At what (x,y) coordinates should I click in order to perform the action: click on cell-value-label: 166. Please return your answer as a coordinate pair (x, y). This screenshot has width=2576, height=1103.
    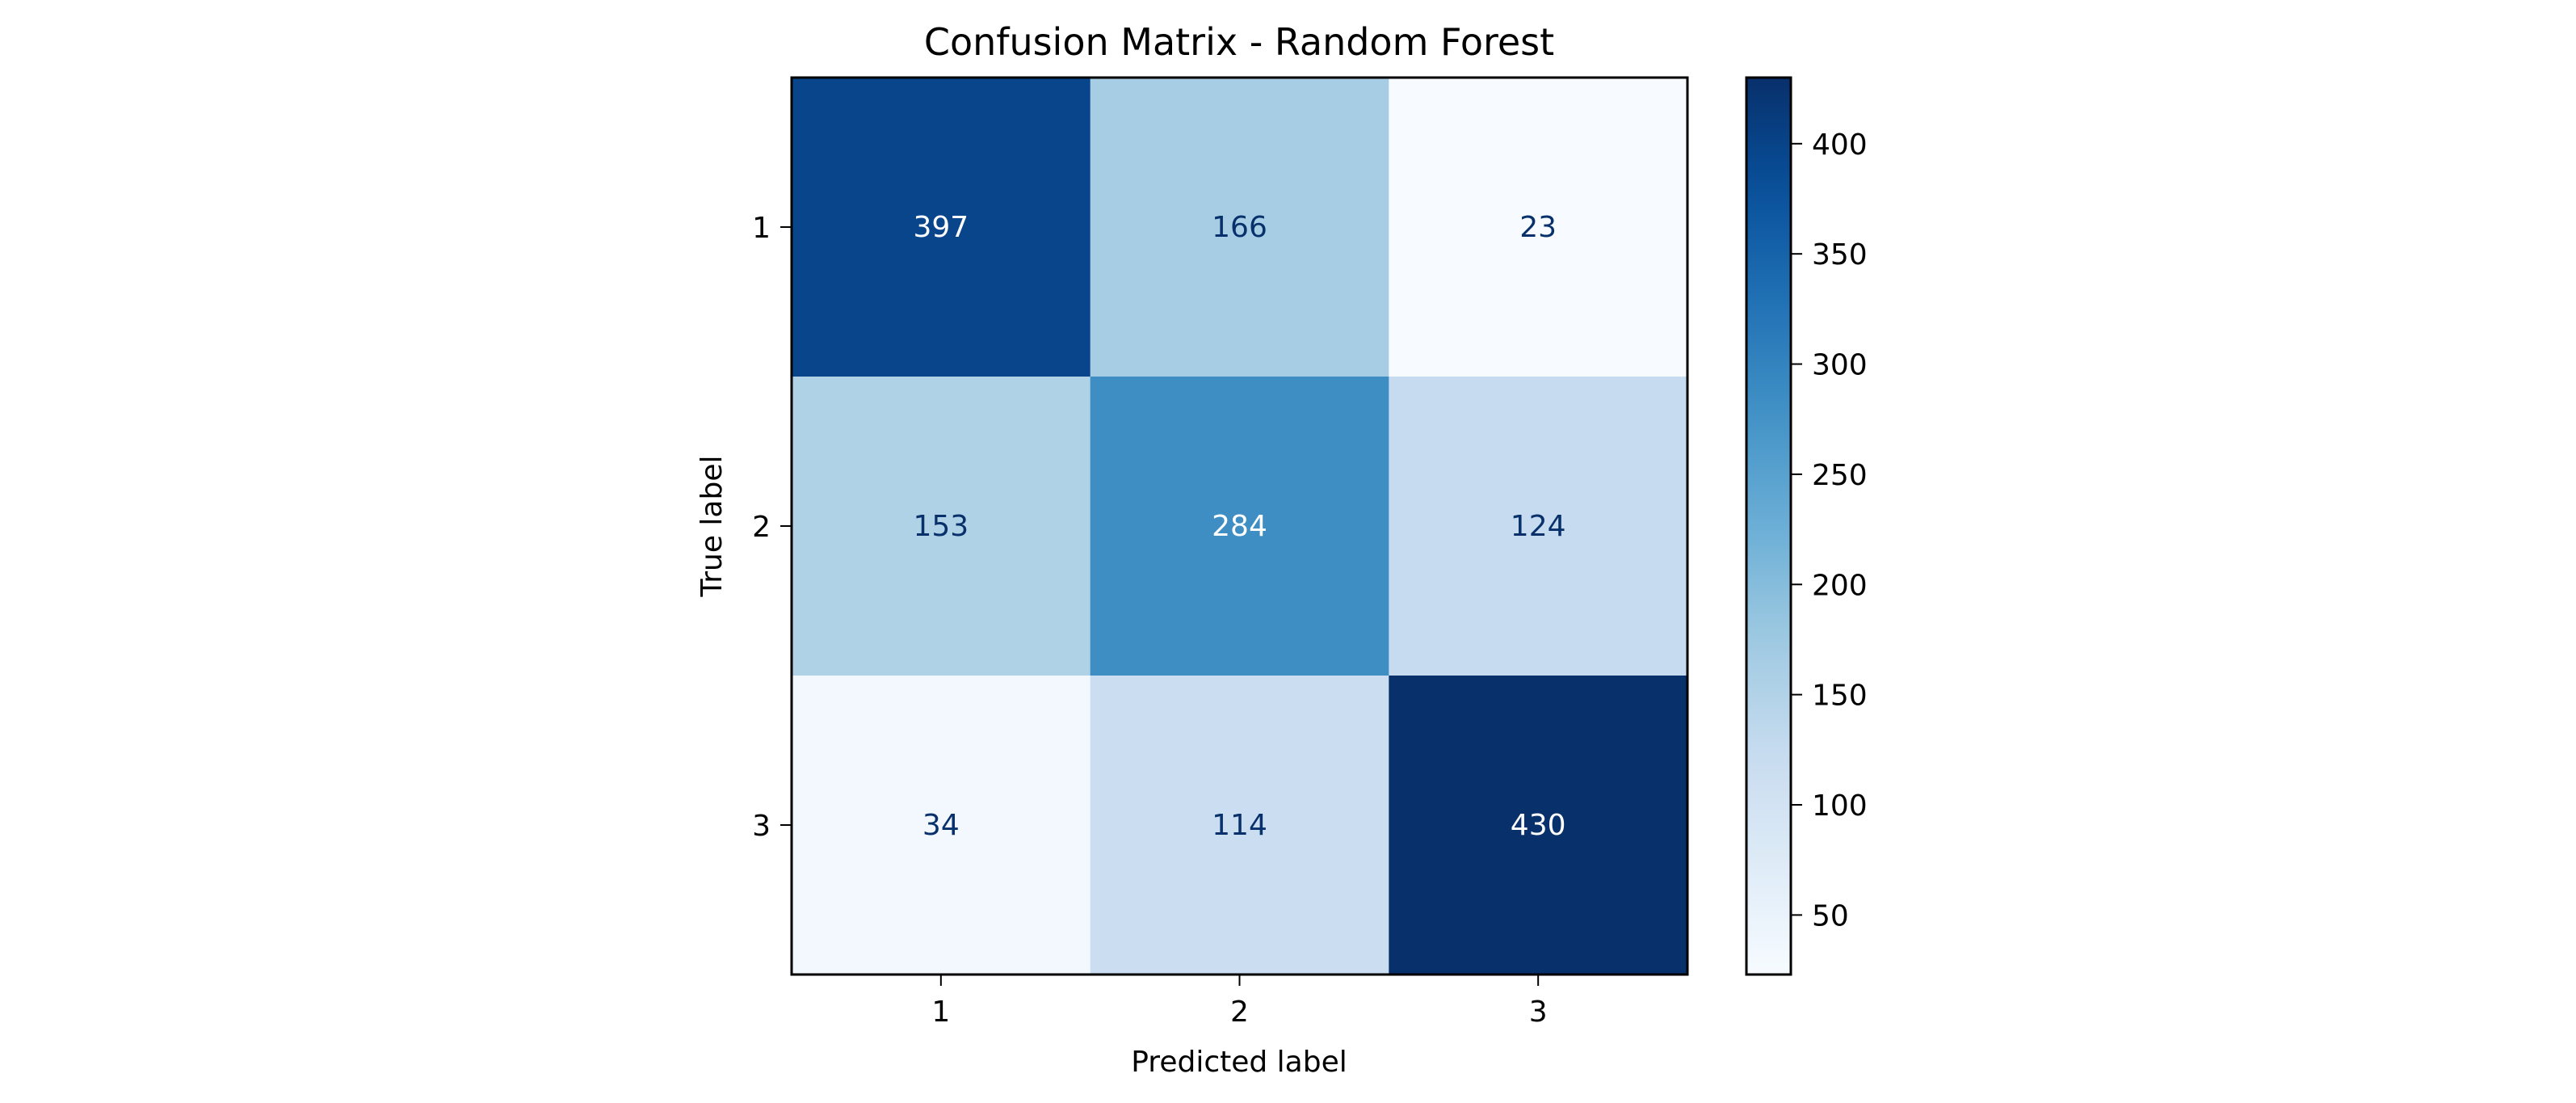
    Looking at the image, I should click on (1239, 228).